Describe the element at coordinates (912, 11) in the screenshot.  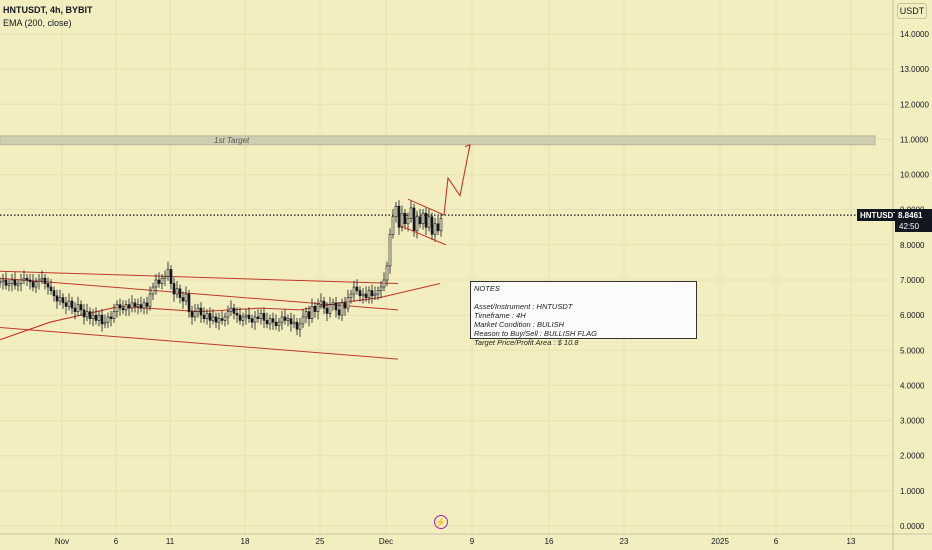
I see `currency-button: USDT` at that location.